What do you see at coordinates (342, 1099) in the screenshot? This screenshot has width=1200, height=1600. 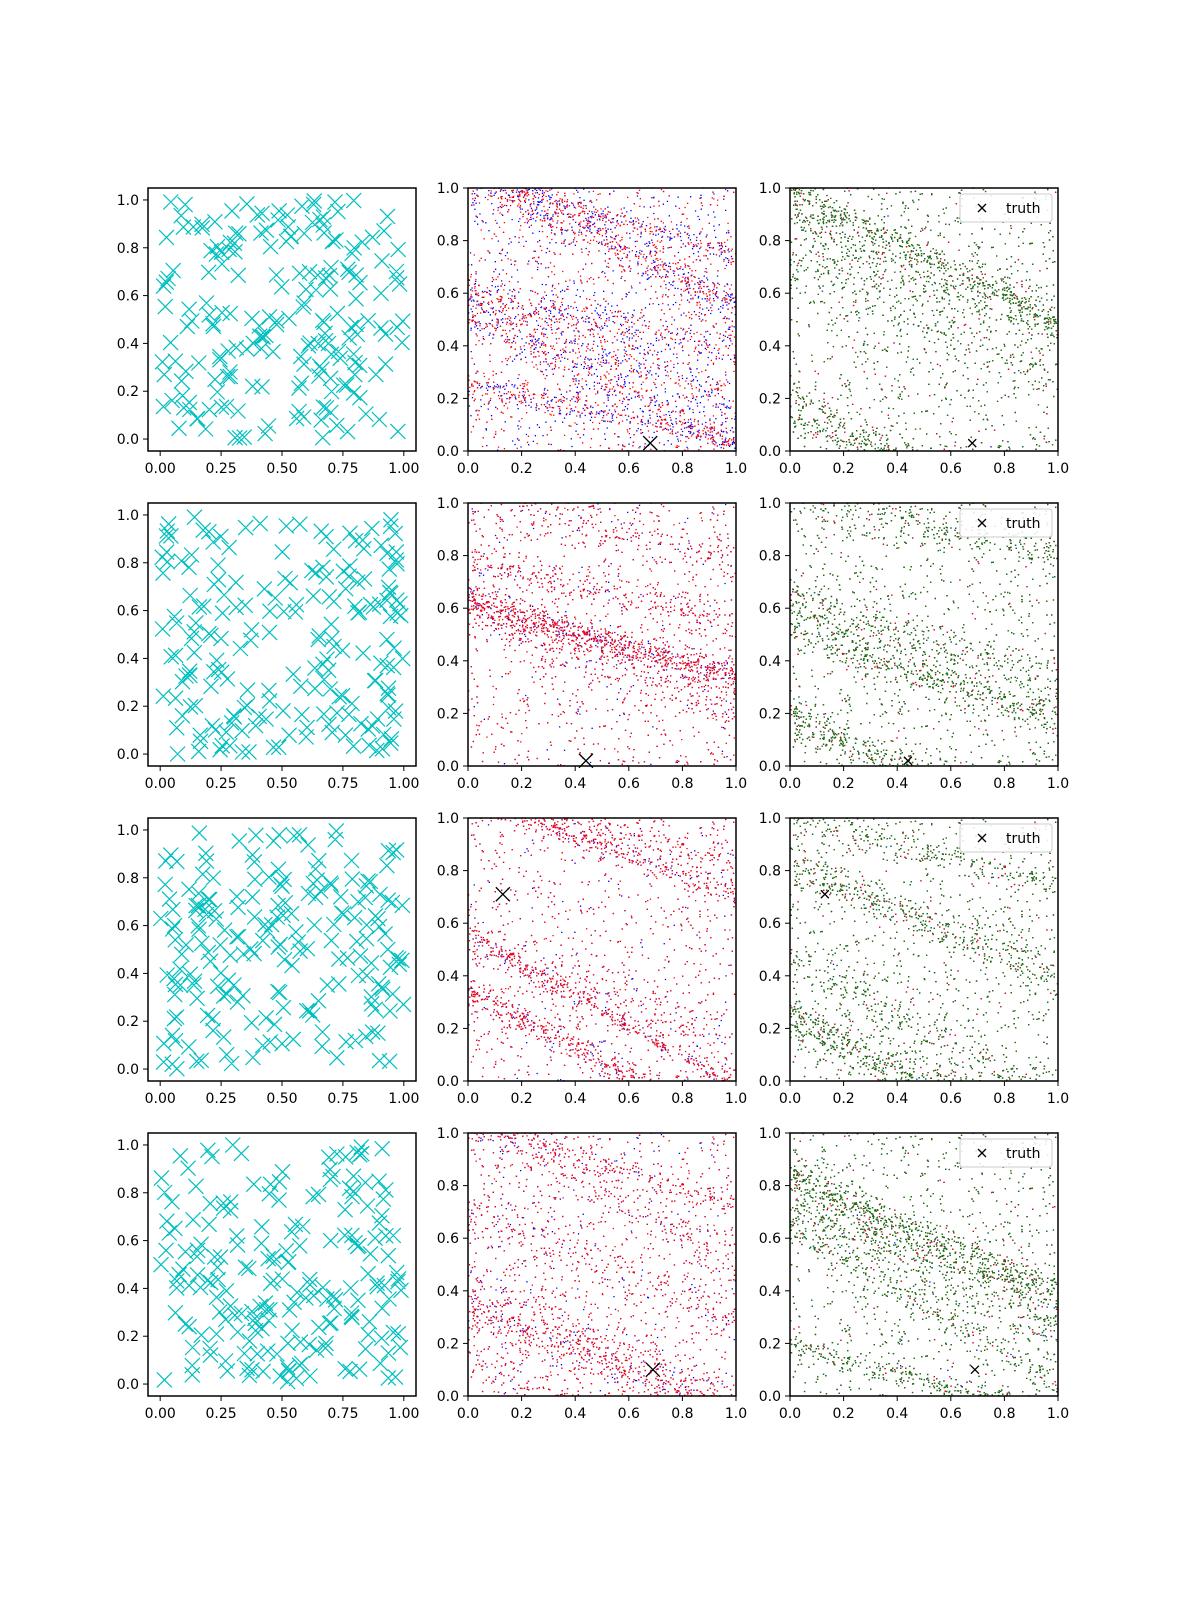 I see `x-tick-label: 0.75` at bounding box center [342, 1099].